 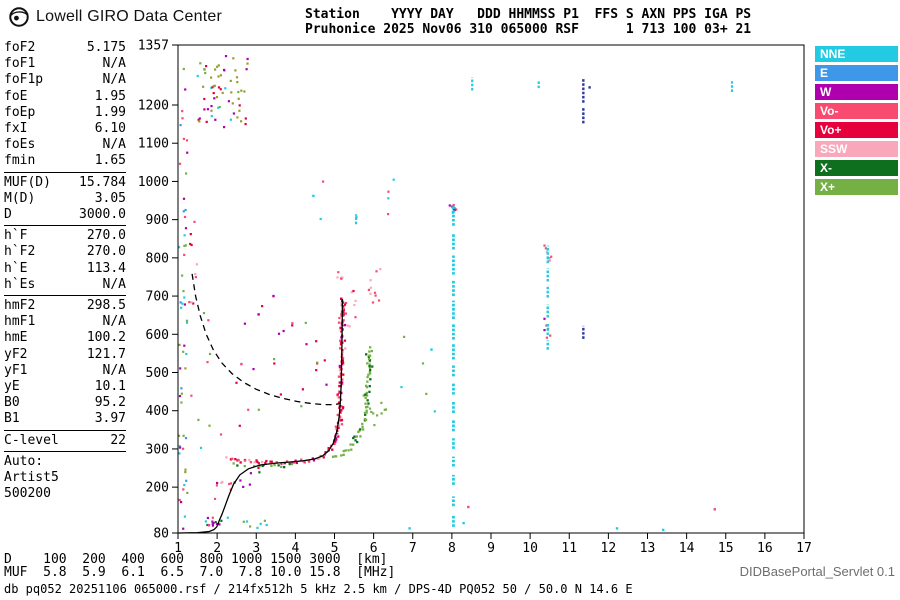 What do you see at coordinates (65, 371) in the screenshot?
I see `param-row-yf1: yF1 N/A` at bounding box center [65, 371].